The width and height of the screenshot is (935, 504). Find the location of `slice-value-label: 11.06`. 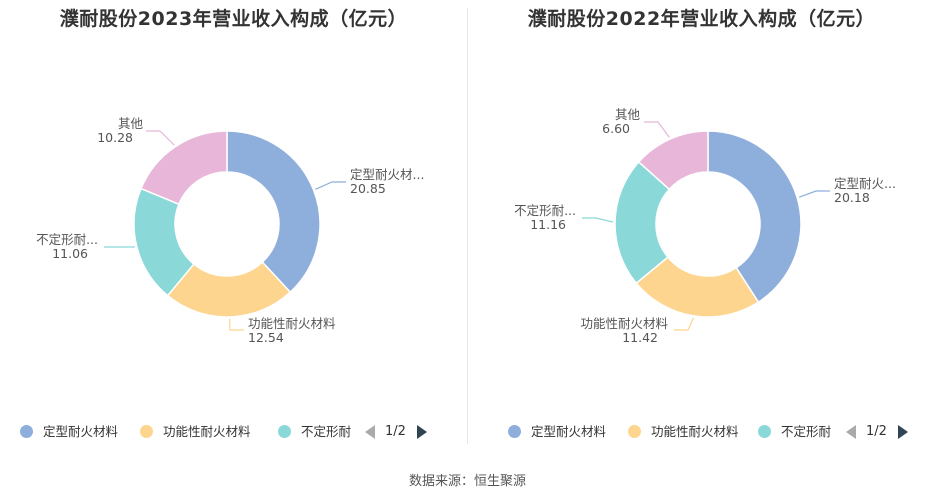

slice-value-label: 11.06 is located at coordinates (70, 253).